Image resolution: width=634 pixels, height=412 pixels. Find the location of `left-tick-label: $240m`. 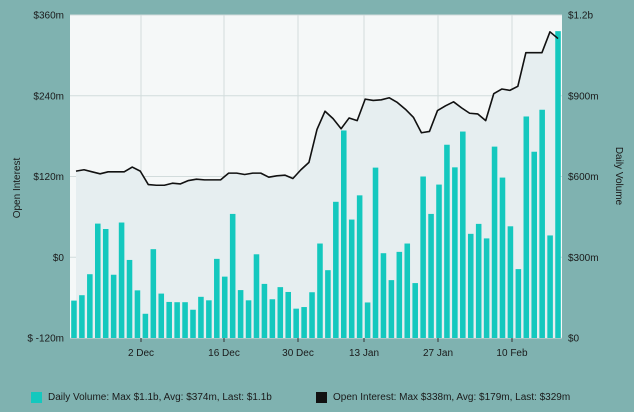

left-tick-label: $240m is located at coordinates (48, 96).